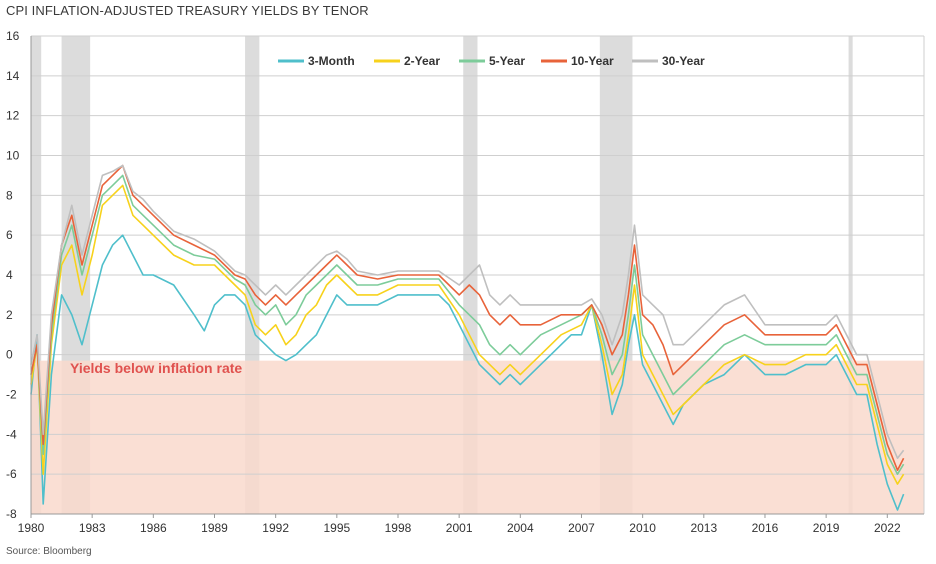  I want to click on legend-label: 10-Year, so click(592, 61).